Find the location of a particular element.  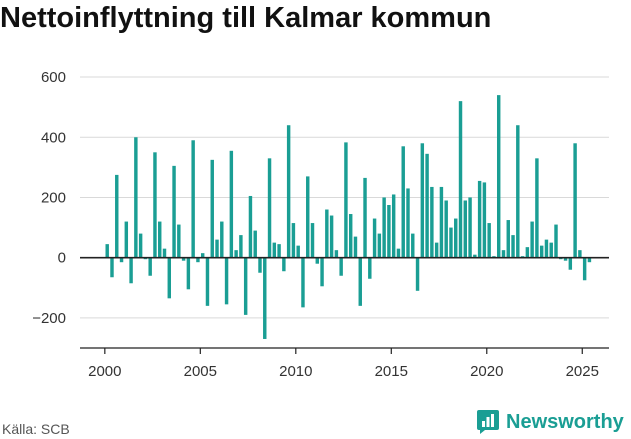

y-tick-label: 600 is located at coordinates (53, 77).